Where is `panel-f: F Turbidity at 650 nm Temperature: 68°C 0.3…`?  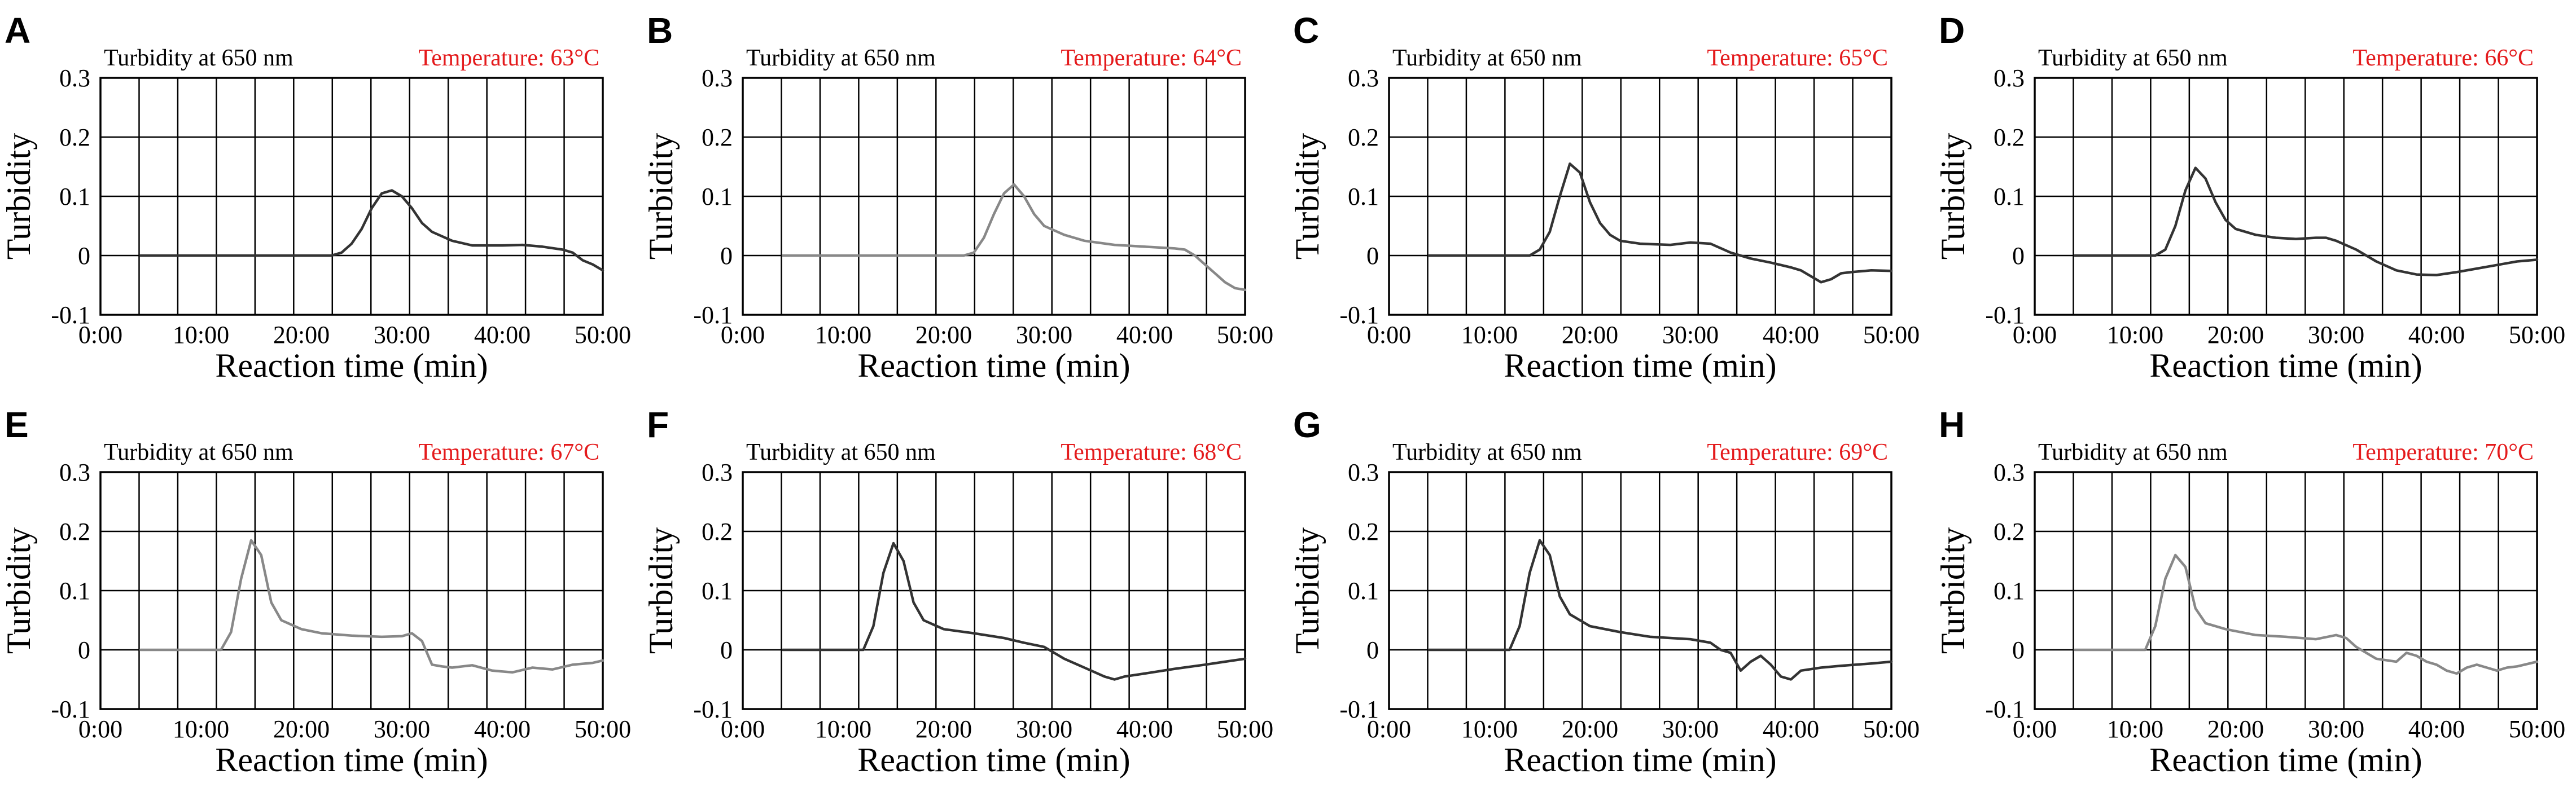 panel-f: F Turbidity at 650 nm Temperature: 68°C 0.3… is located at coordinates (957, 591).